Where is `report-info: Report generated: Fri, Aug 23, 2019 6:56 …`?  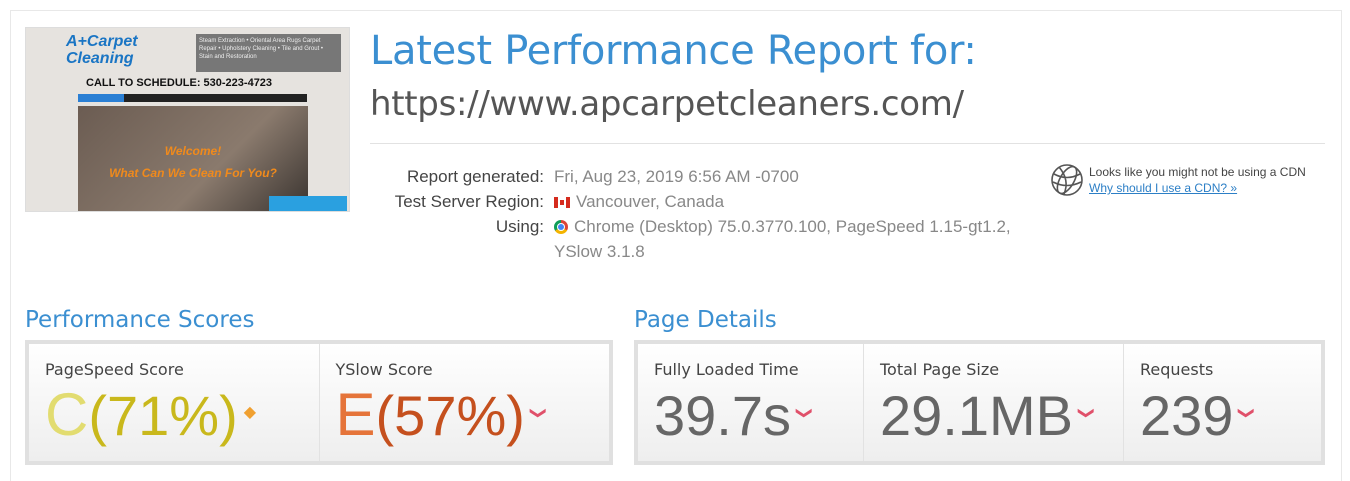 report-info: Report generated: Fri, Aug 23, 2019 6:56 … is located at coordinates (702, 214).